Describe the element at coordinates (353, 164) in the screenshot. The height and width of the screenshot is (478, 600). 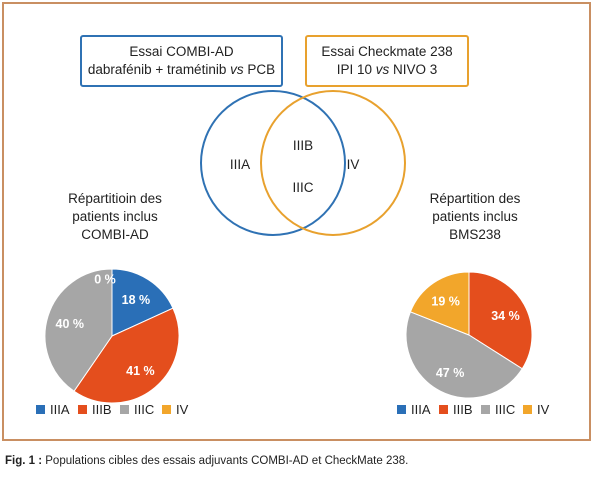
I see `venn-label-right: IV` at that location.